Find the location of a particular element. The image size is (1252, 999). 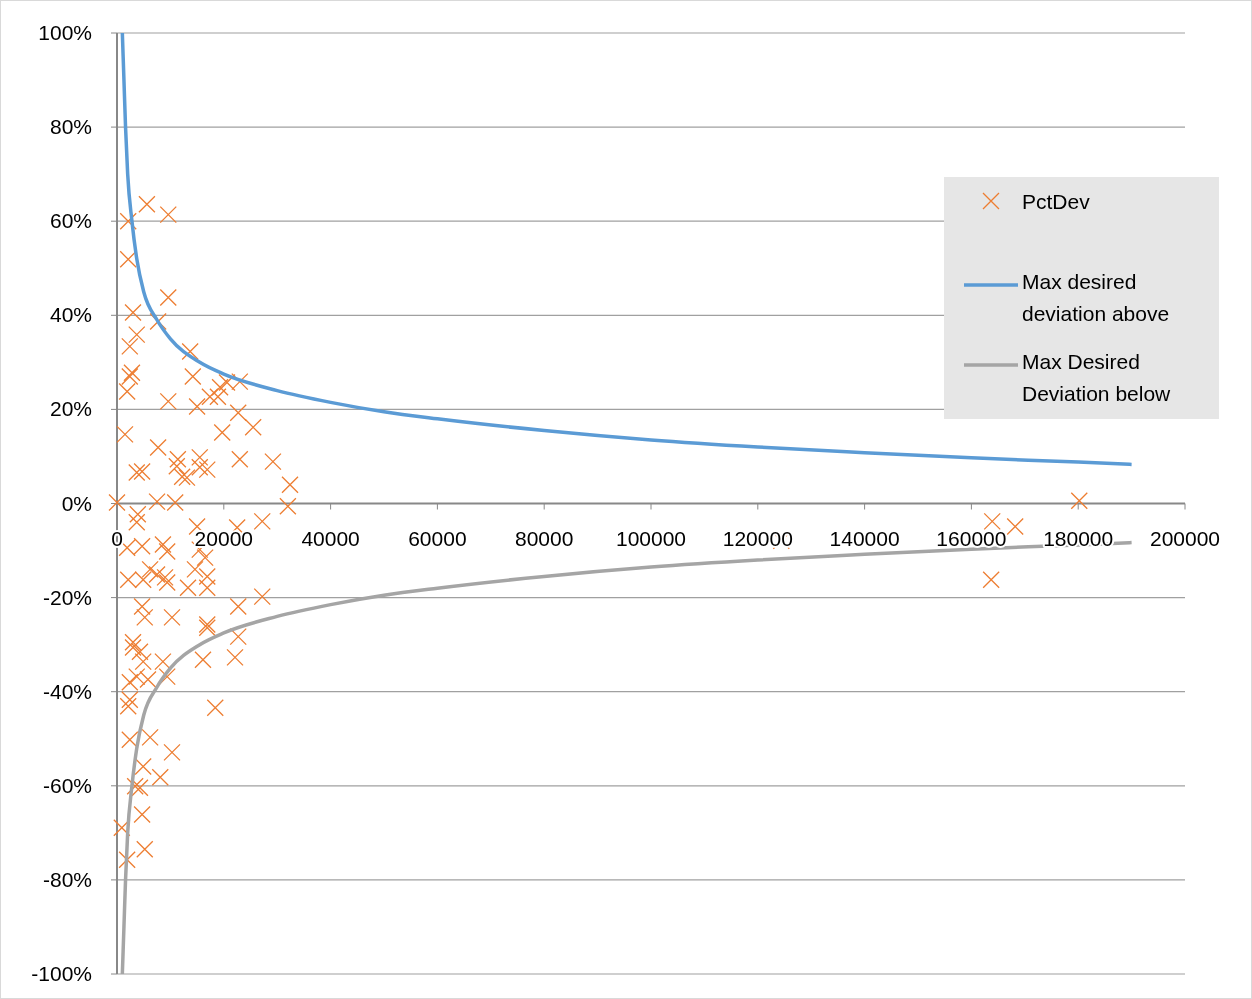

y-tick-label: -20% is located at coordinates (67, 597).